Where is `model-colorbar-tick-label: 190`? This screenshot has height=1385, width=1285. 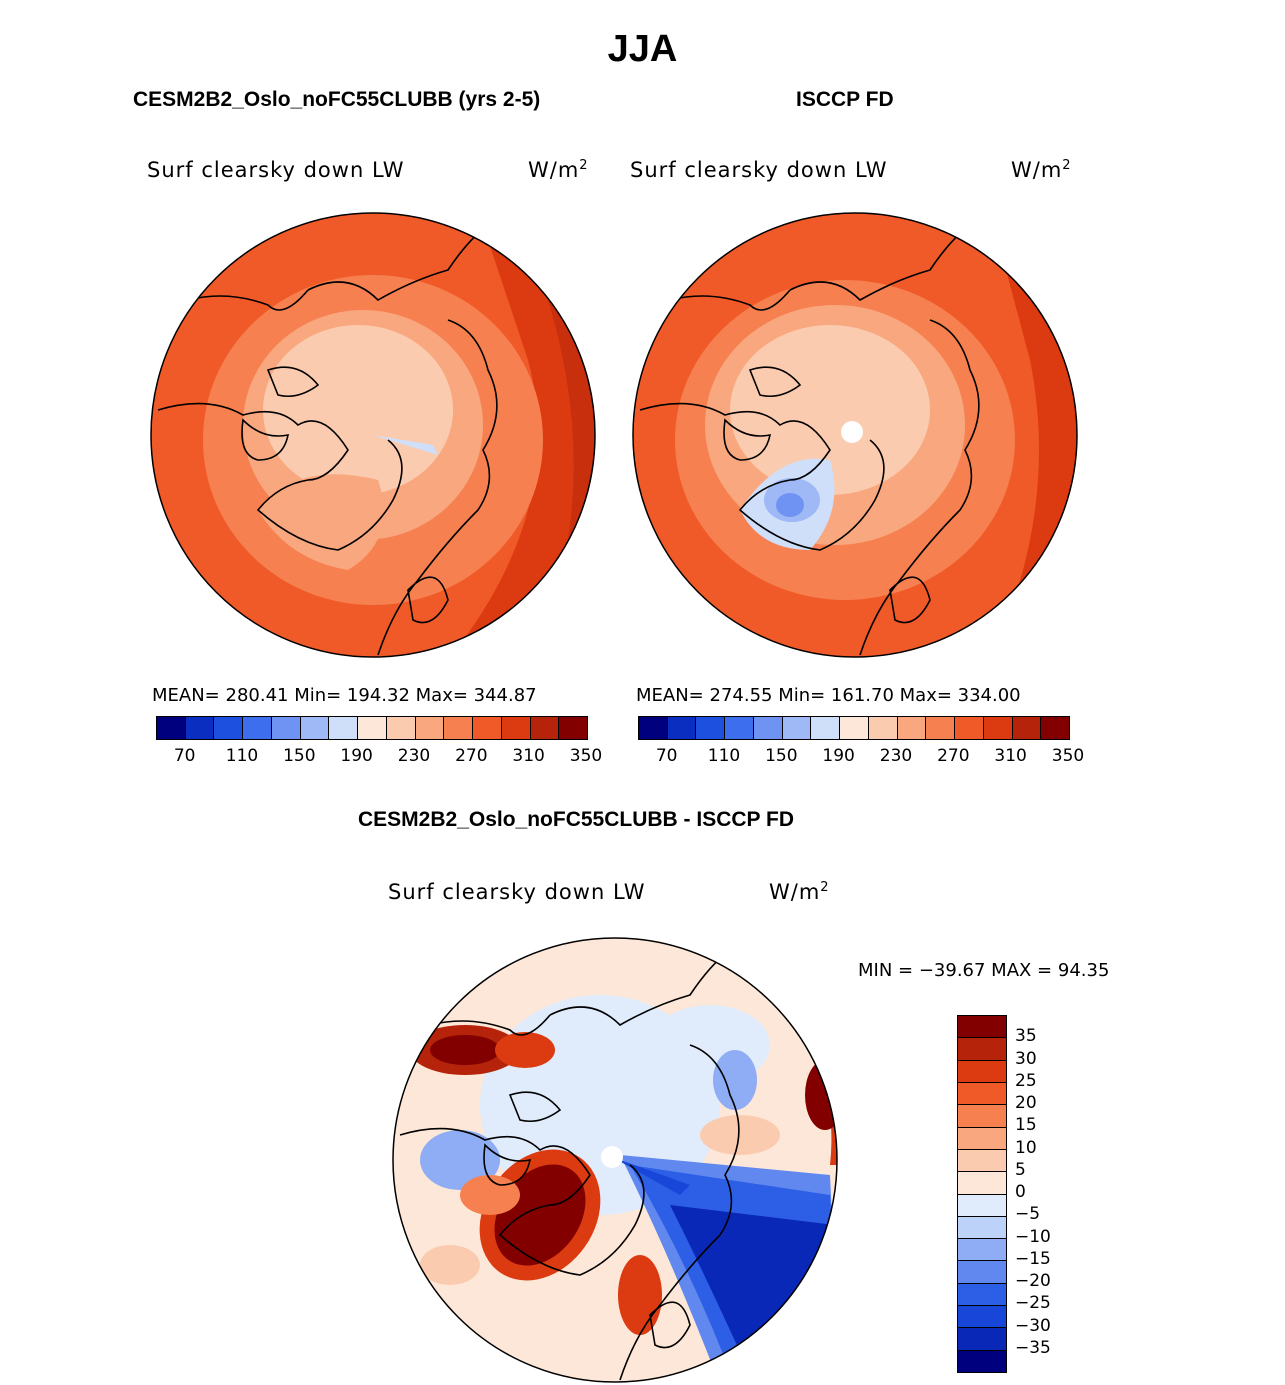 model-colorbar-tick-label: 190 is located at coordinates (356, 756).